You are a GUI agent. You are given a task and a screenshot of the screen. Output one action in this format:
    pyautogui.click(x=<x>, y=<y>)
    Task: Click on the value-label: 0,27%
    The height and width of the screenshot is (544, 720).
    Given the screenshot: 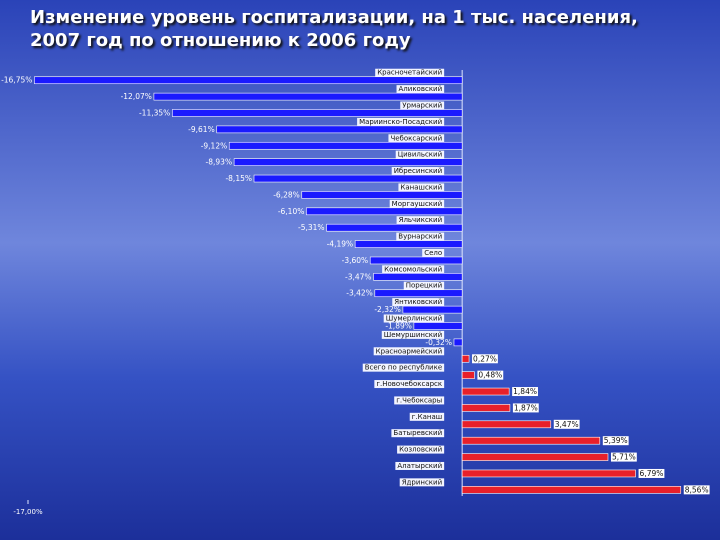 What is the action you would take?
    pyautogui.click(x=485, y=358)
    